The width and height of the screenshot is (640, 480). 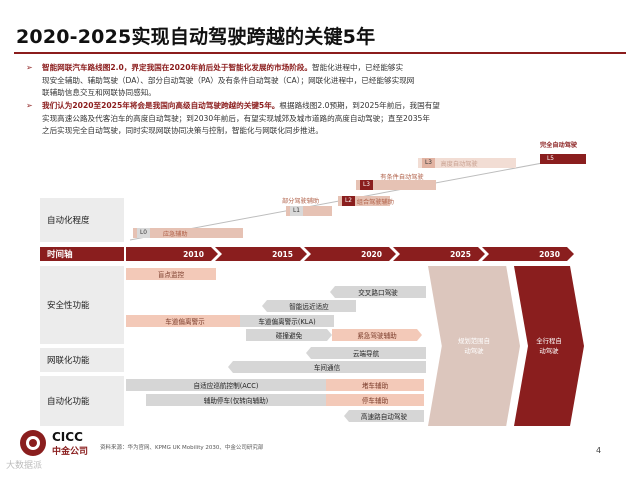 What do you see at coordinates (143, 233) in the screenshot?
I see `stage-tag-l0: L0` at bounding box center [143, 233].